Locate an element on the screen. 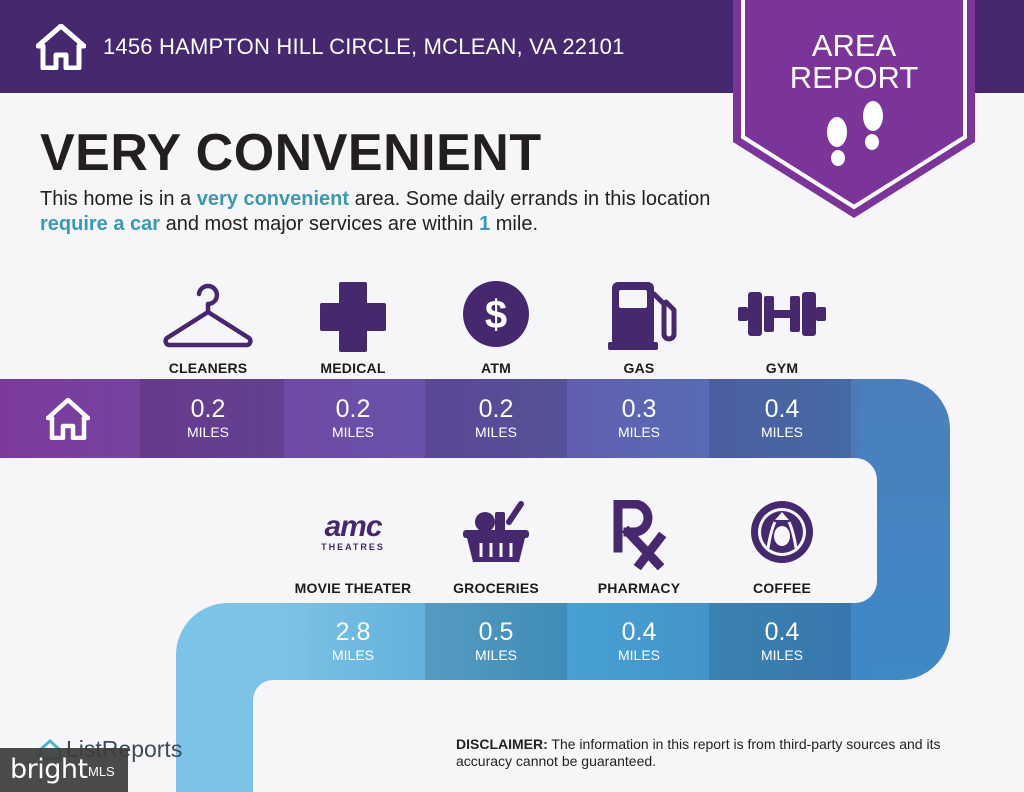 This screenshot has height=792, width=1024. distance-coffee: 0.4 MILES is located at coordinates (782, 641).